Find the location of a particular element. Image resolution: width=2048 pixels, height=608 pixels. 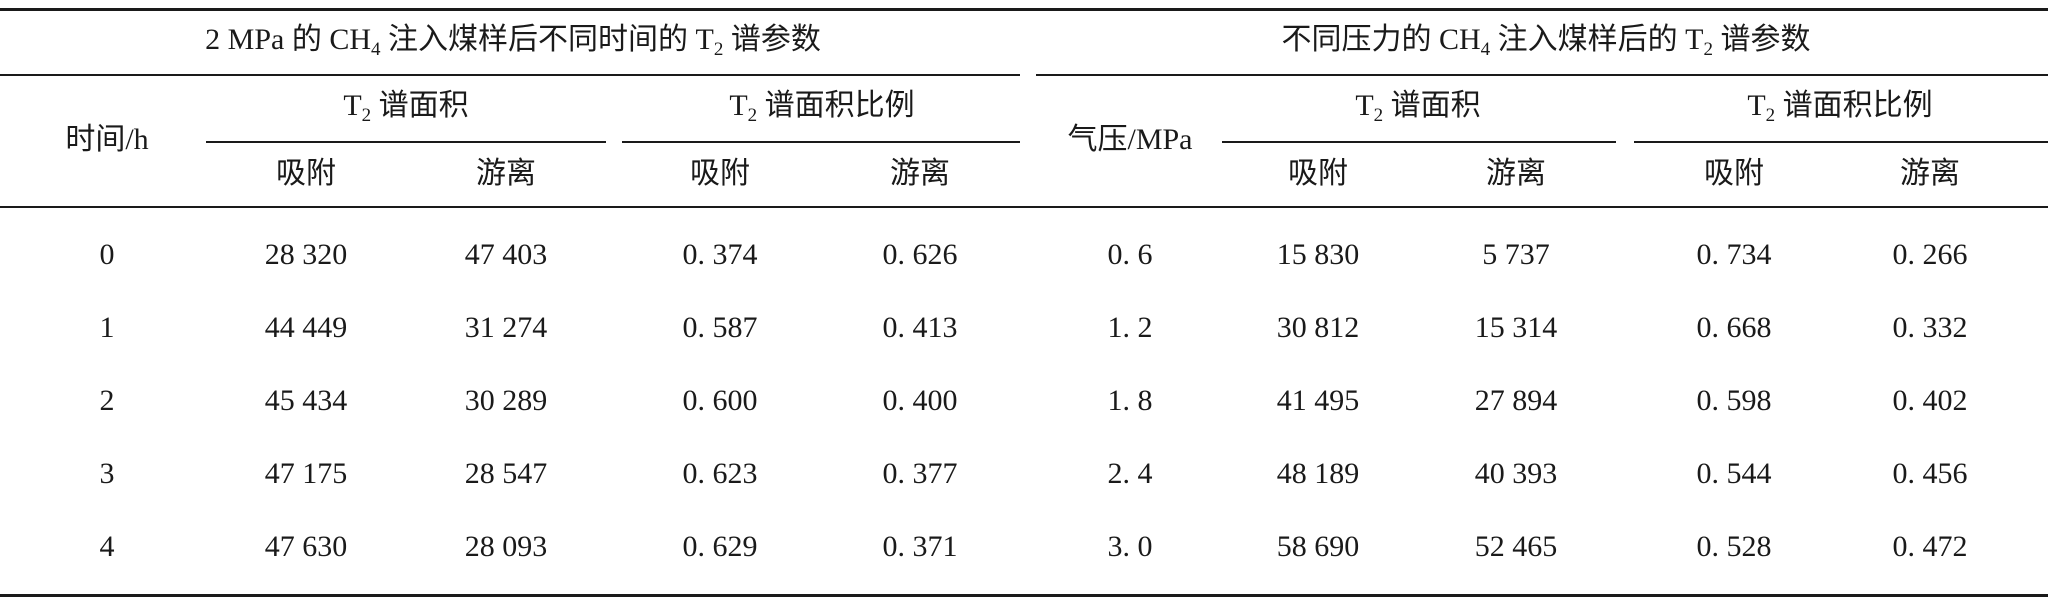

left-group2-rule is located at coordinates (821, 142).